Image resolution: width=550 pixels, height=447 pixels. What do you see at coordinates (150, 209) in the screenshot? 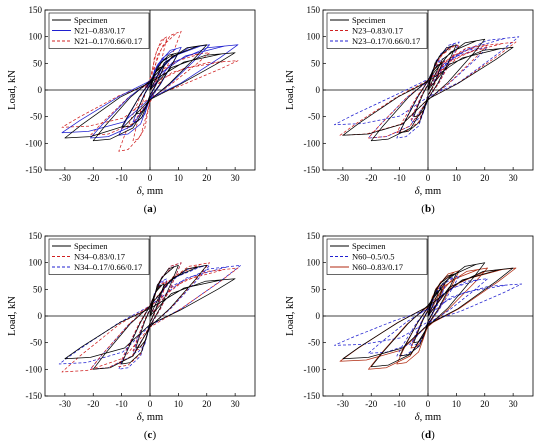
I see `panel-caption: (a)` at bounding box center [150, 209].